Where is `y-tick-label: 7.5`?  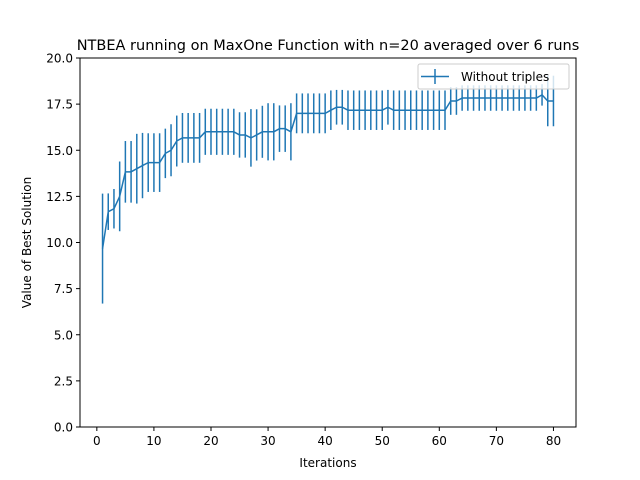 y-tick-label: 7.5 is located at coordinates (63, 289).